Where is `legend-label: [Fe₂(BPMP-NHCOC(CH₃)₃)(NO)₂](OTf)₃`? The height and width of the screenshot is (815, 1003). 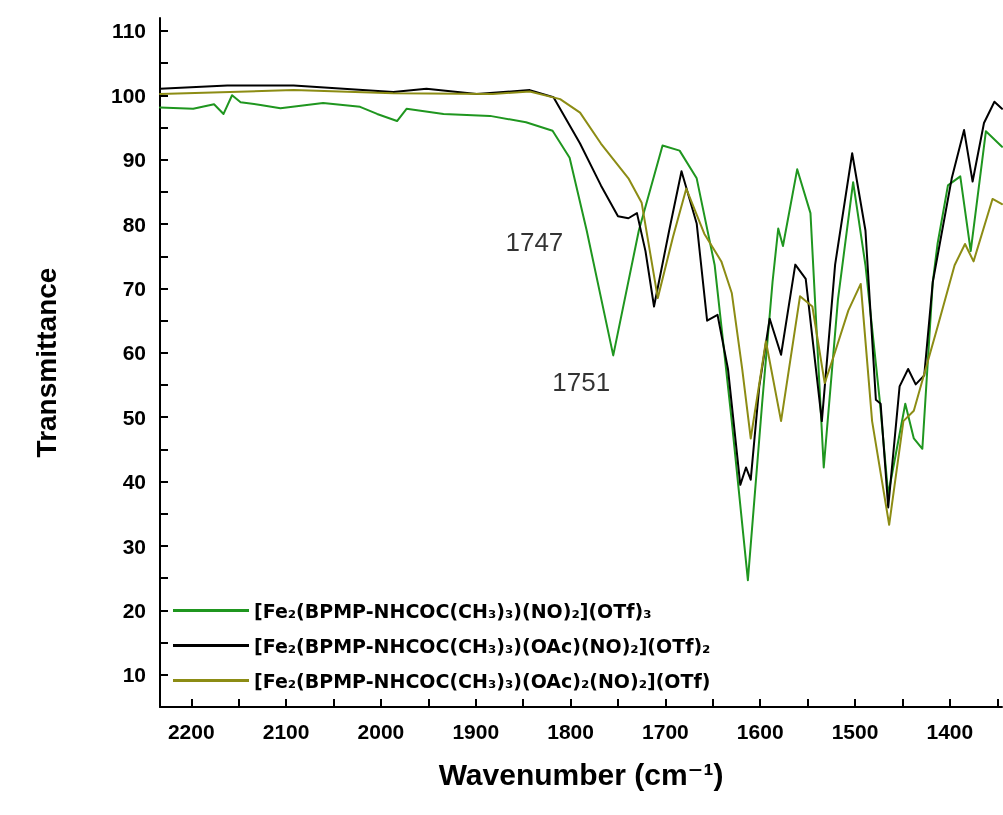
legend-label: [Fe₂(BPMP-NHCOC(CH₃)₃)(NO)₂](OTf)₃ is located at coordinates (453, 610).